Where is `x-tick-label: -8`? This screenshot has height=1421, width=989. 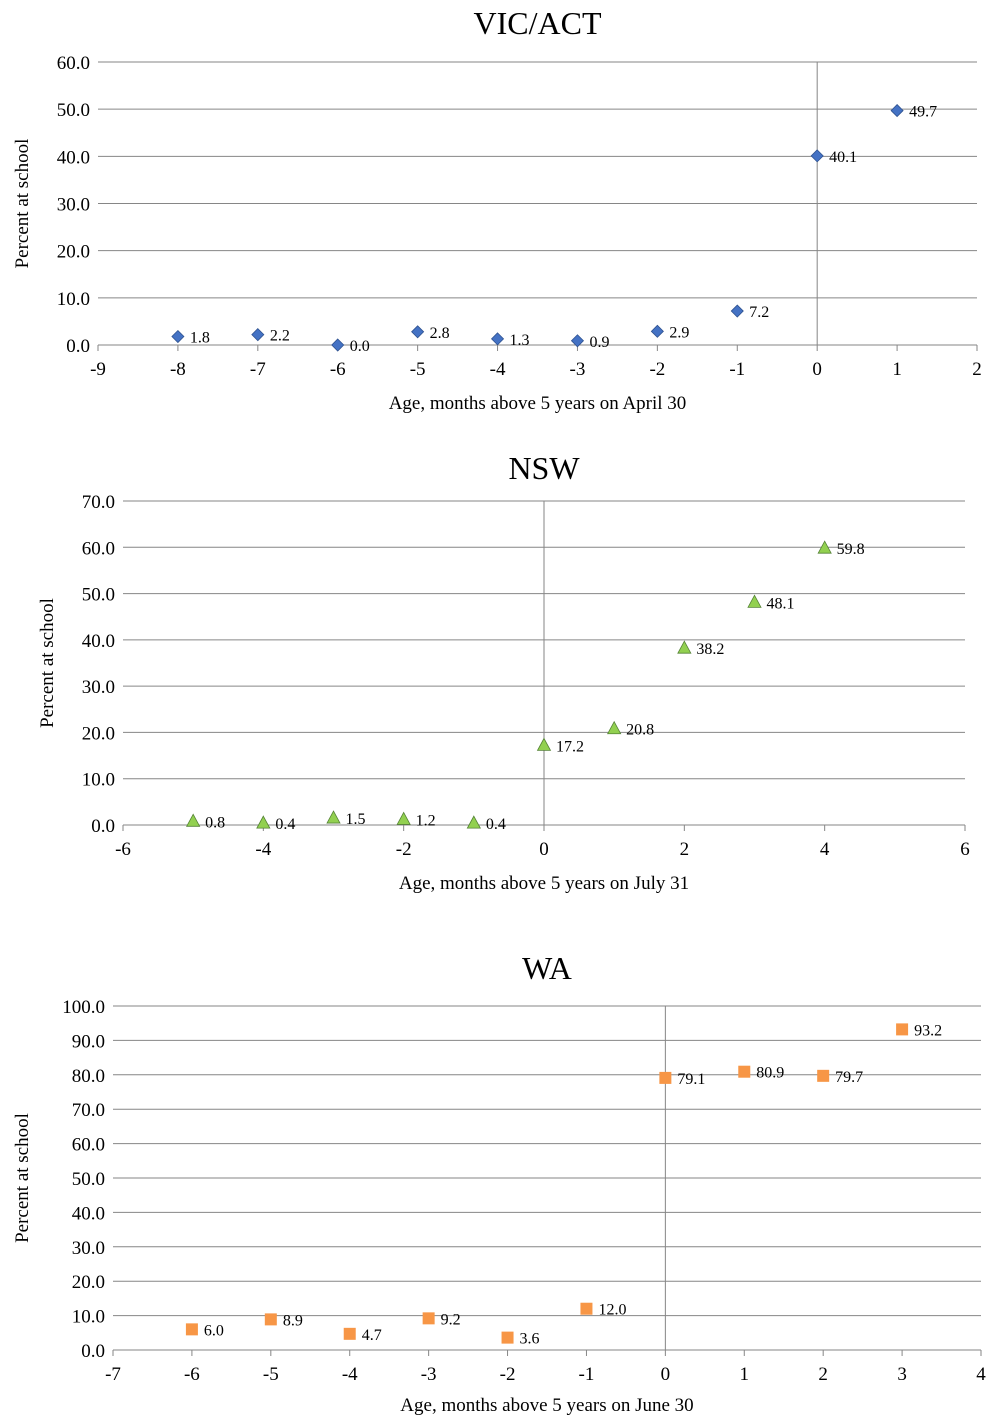
x-tick-label: -8 is located at coordinates (178, 369).